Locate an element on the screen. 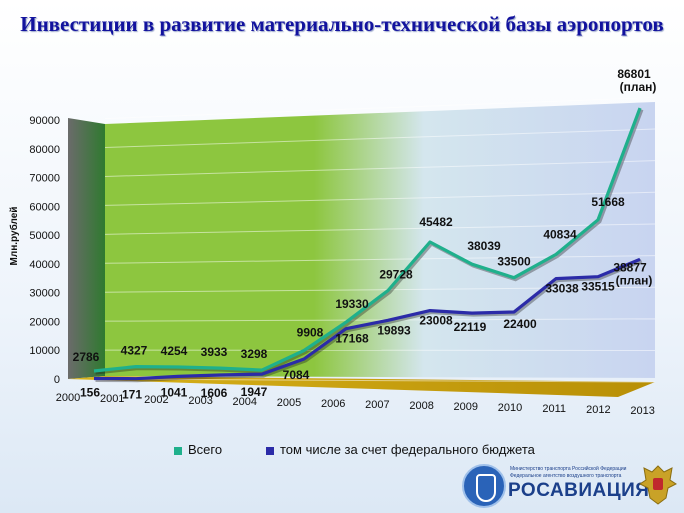  data-label: 33515 is located at coordinates (598, 287).